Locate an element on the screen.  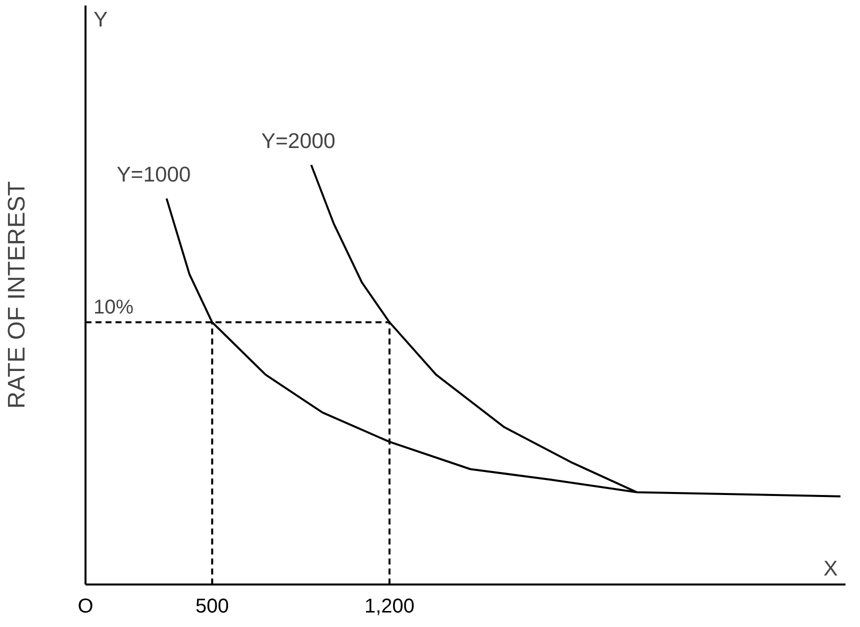
series-label: Y=2000 is located at coordinates (298, 140).